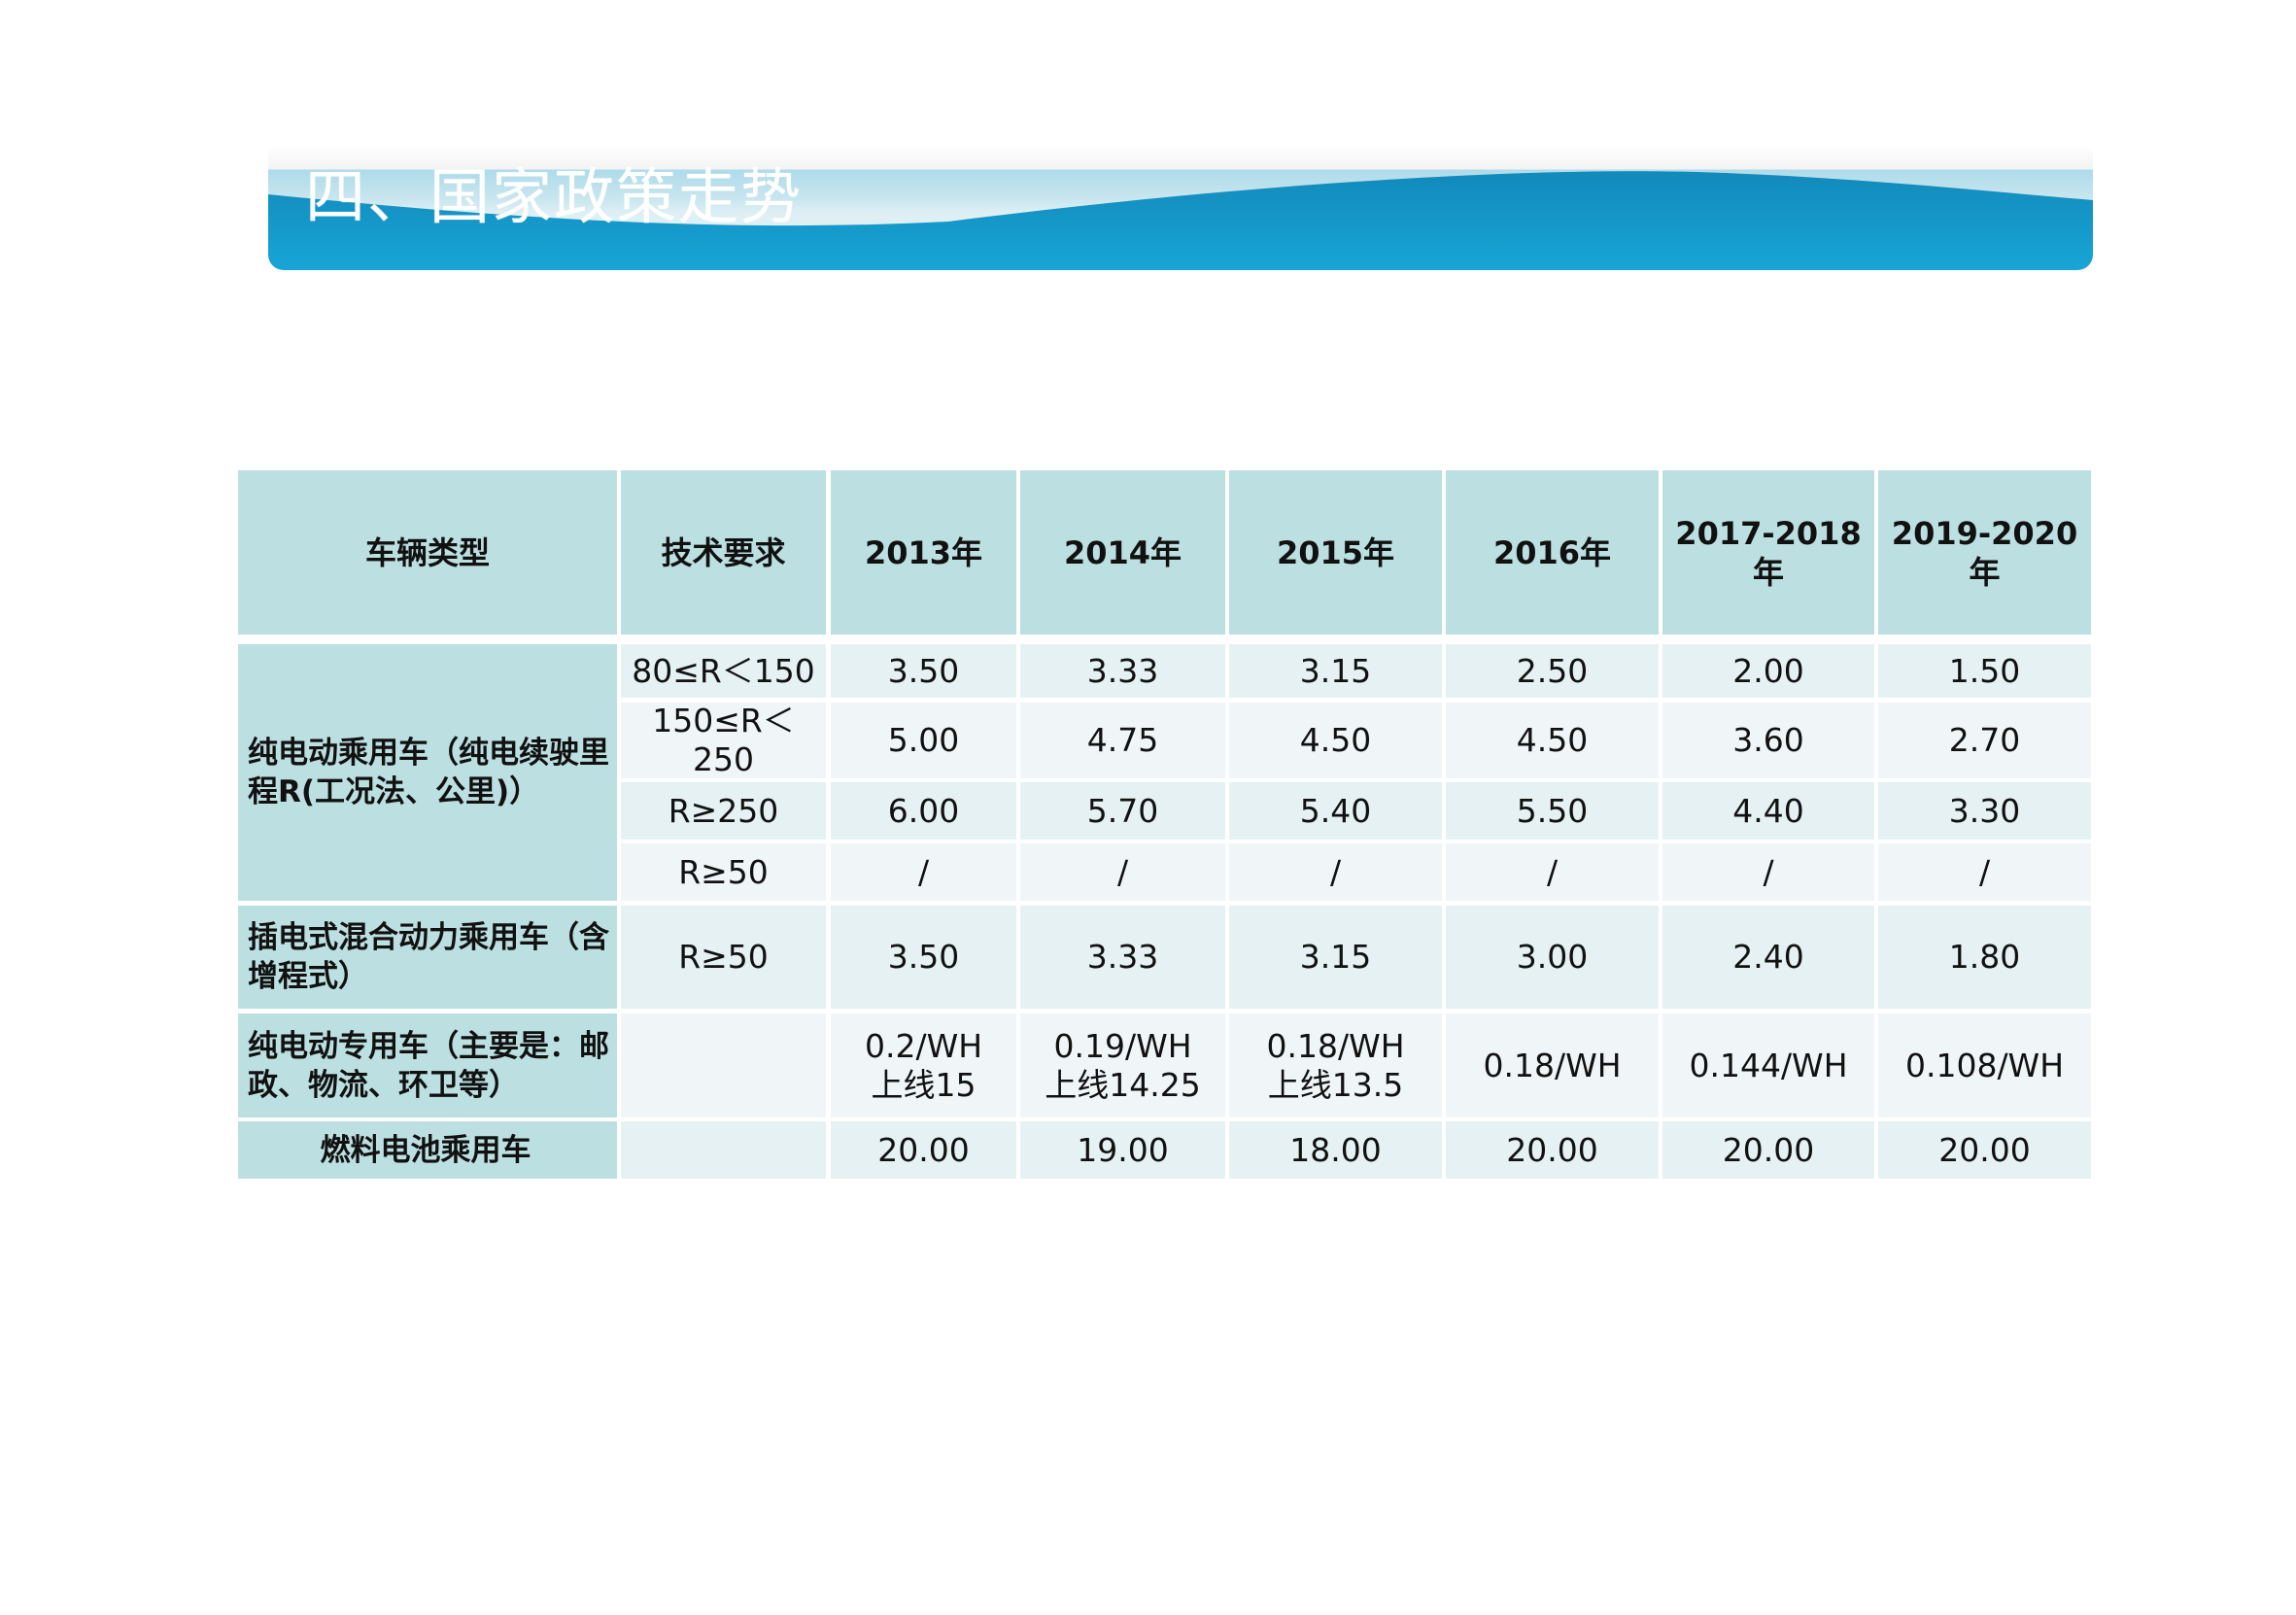 This screenshot has height=1615, width=2296. What do you see at coordinates (1984, 552) in the screenshot?
I see `header-2019-2020: 2019-2020 年` at bounding box center [1984, 552].